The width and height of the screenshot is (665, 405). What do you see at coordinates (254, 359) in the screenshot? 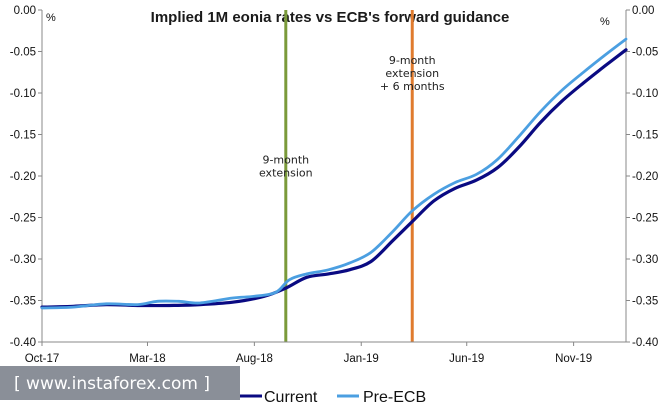
I see `x-tick-label: Aug-18` at bounding box center [254, 359].